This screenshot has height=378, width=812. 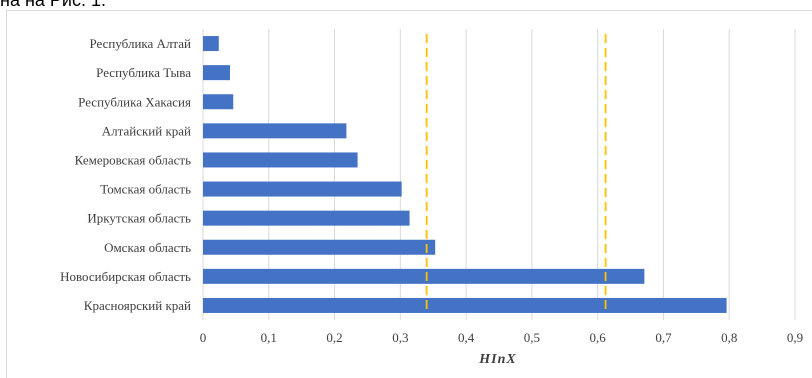 I want to click on x-tick-labels: 0 0,1 0,2 0,3 0,4 0,5 0,6 0,7 0,8 0,9, so click(x=501, y=337).